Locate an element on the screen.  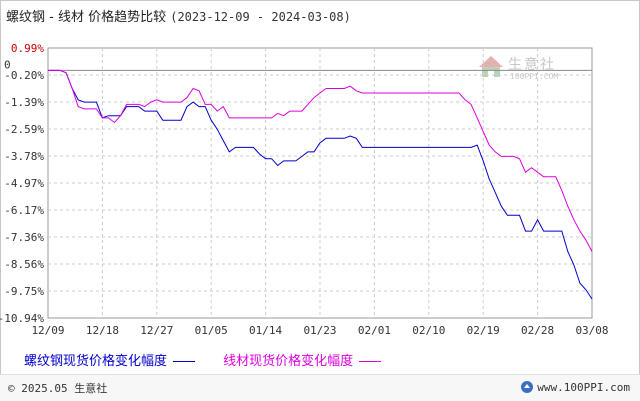
y-tick-label: -9.75% is located at coordinates (24, 291).